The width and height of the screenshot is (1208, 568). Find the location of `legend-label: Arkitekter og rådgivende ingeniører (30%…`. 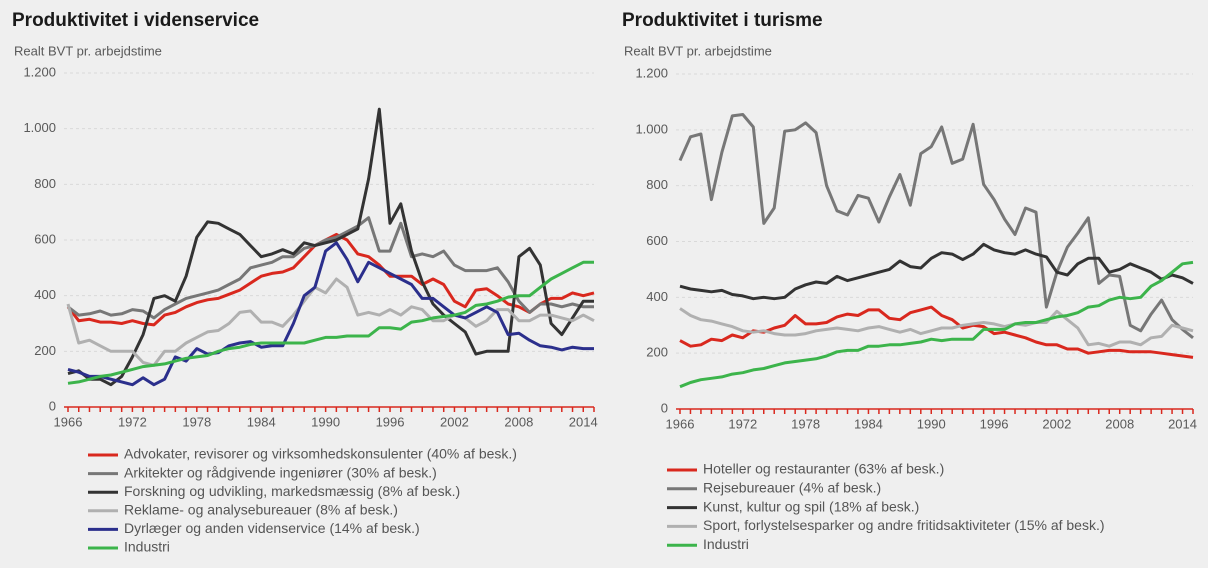

legend-label: Arkitekter og rådgivende ingeniører (30%… is located at coordinates (280, 472).